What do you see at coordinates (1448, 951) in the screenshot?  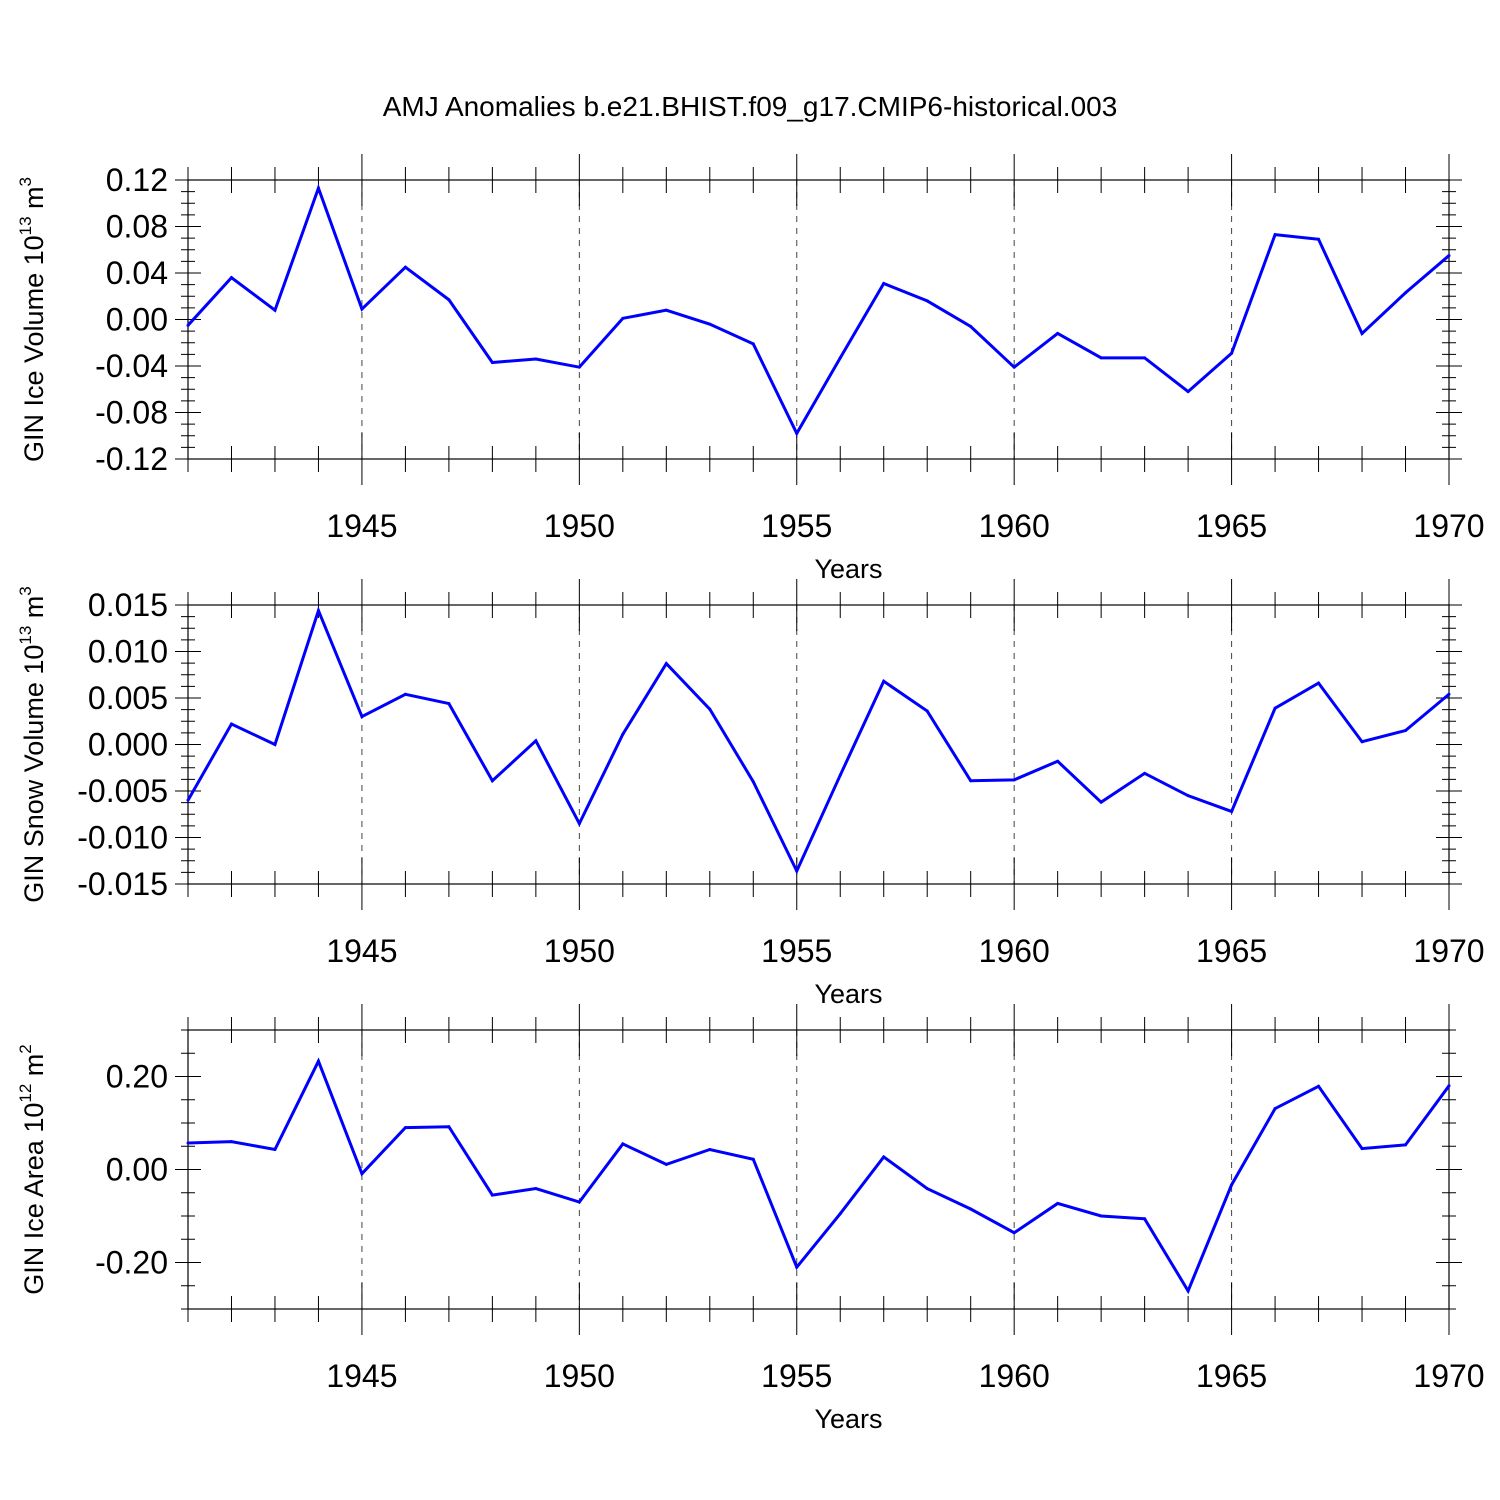 I see `x-tick-label: 1970` at bounding box center [1448, 951].